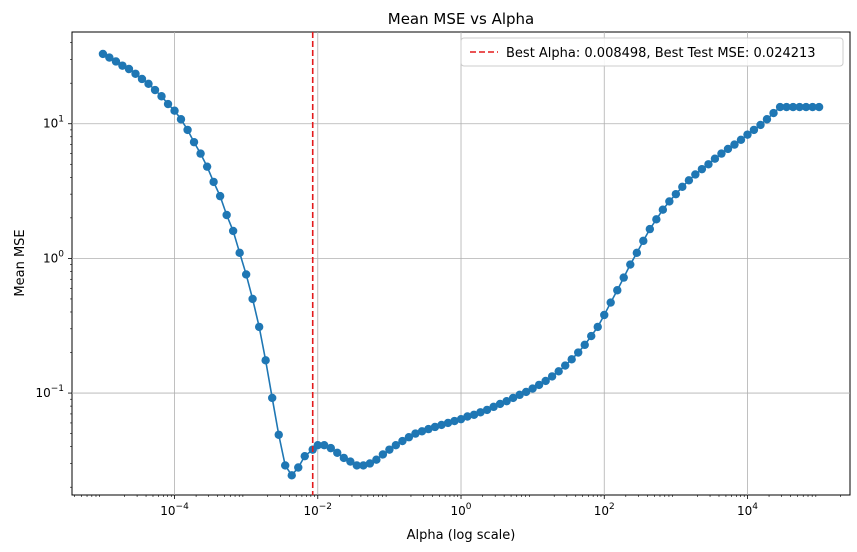 The width and height of the screenshot is (857, 552). I want to click on x-tick-label: 10⁴, so click(747, 510).